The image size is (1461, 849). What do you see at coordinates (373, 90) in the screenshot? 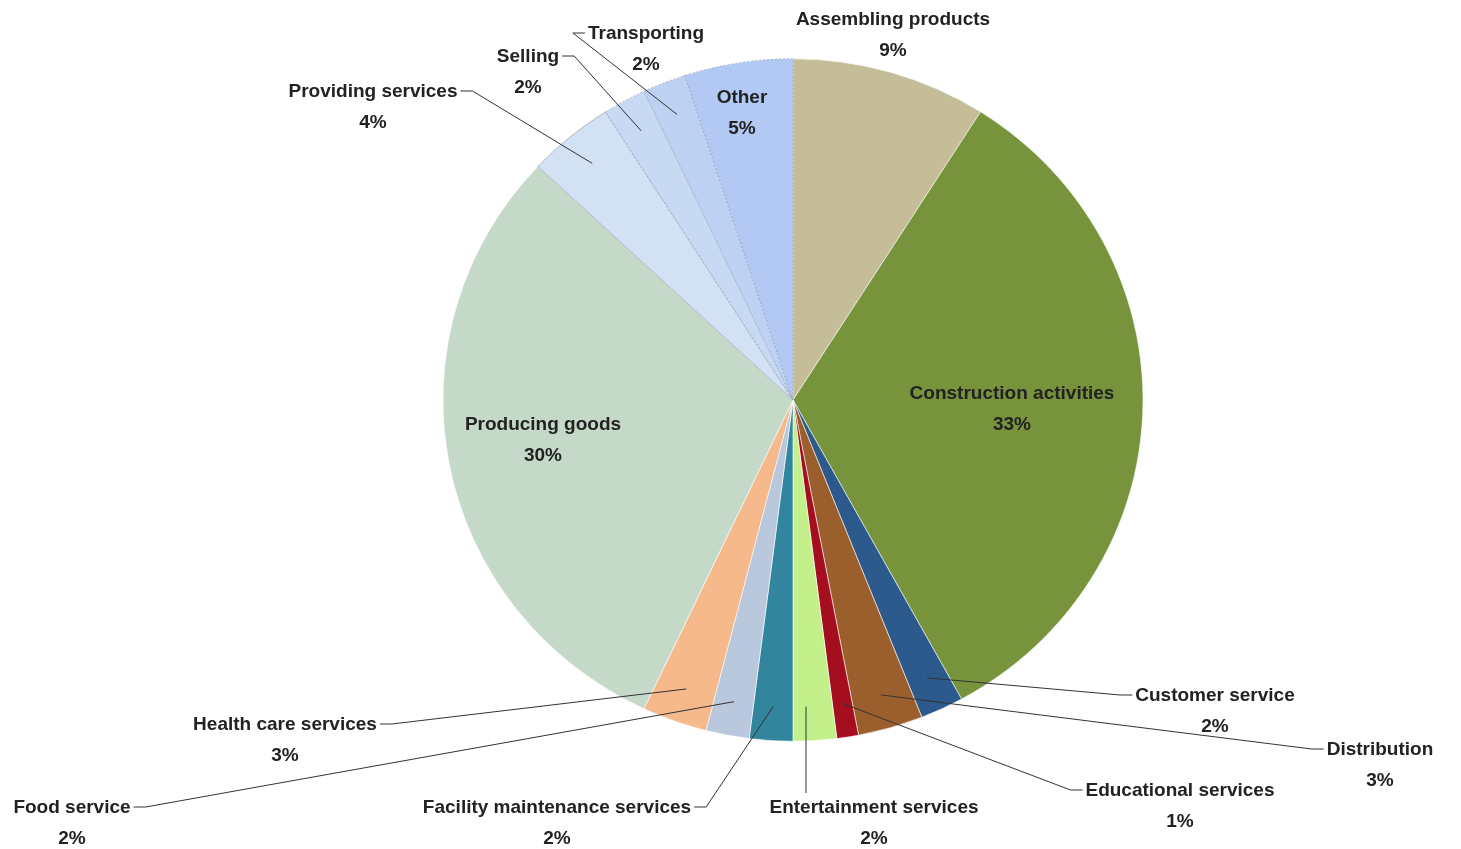
I see `slice-label: Providing services` at bounding box center [373, 90].